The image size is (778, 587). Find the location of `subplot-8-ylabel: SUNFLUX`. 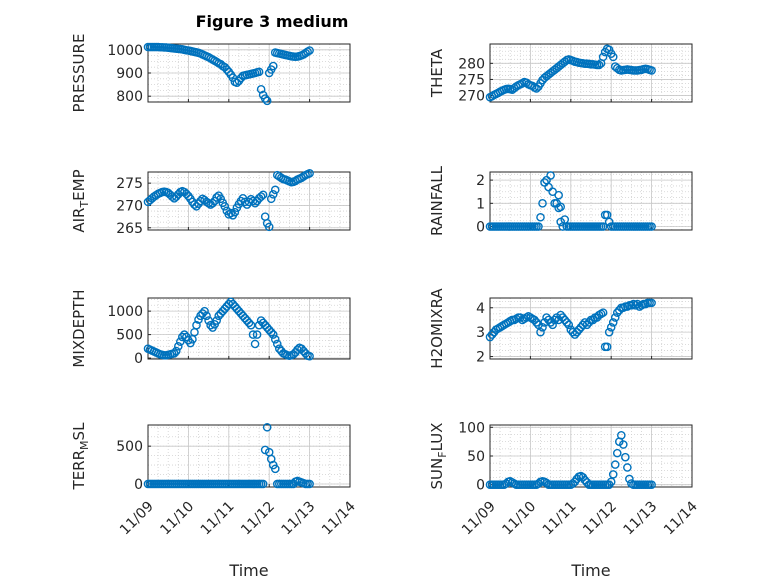

subplot-8-ylabel: SUNFLUX is located at coordinates (438, 456).